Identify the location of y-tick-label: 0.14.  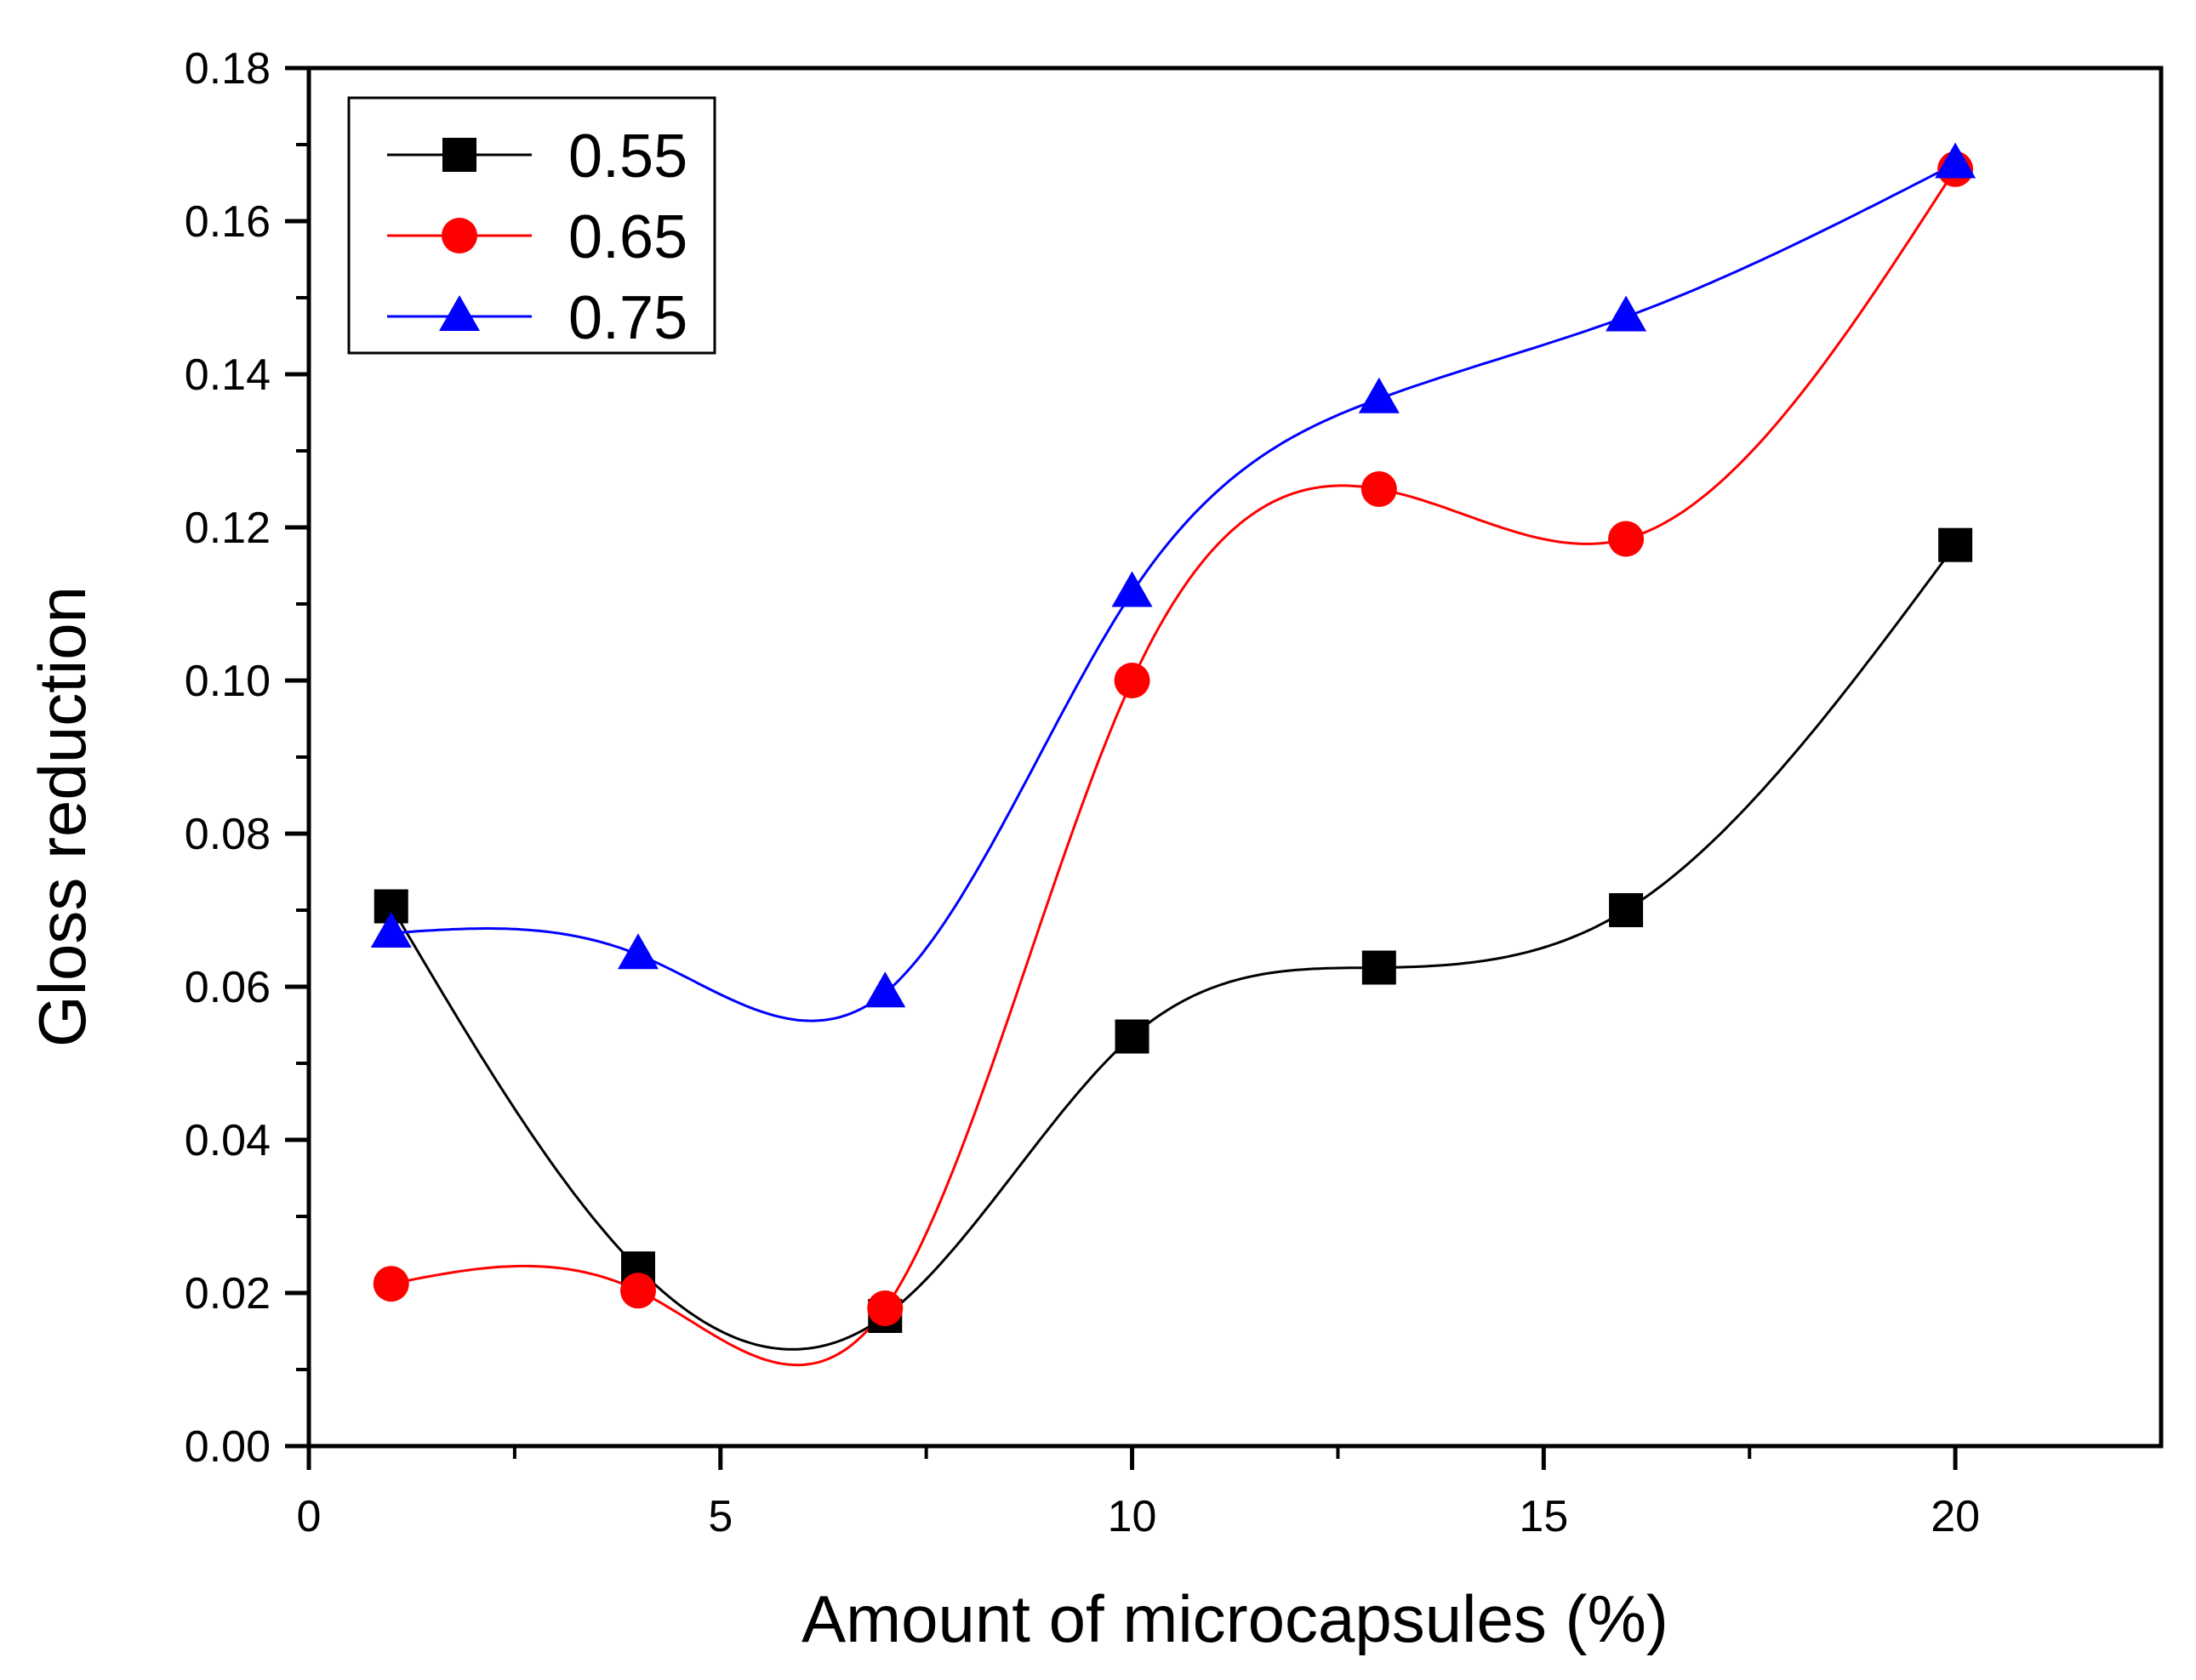
(228, 375).